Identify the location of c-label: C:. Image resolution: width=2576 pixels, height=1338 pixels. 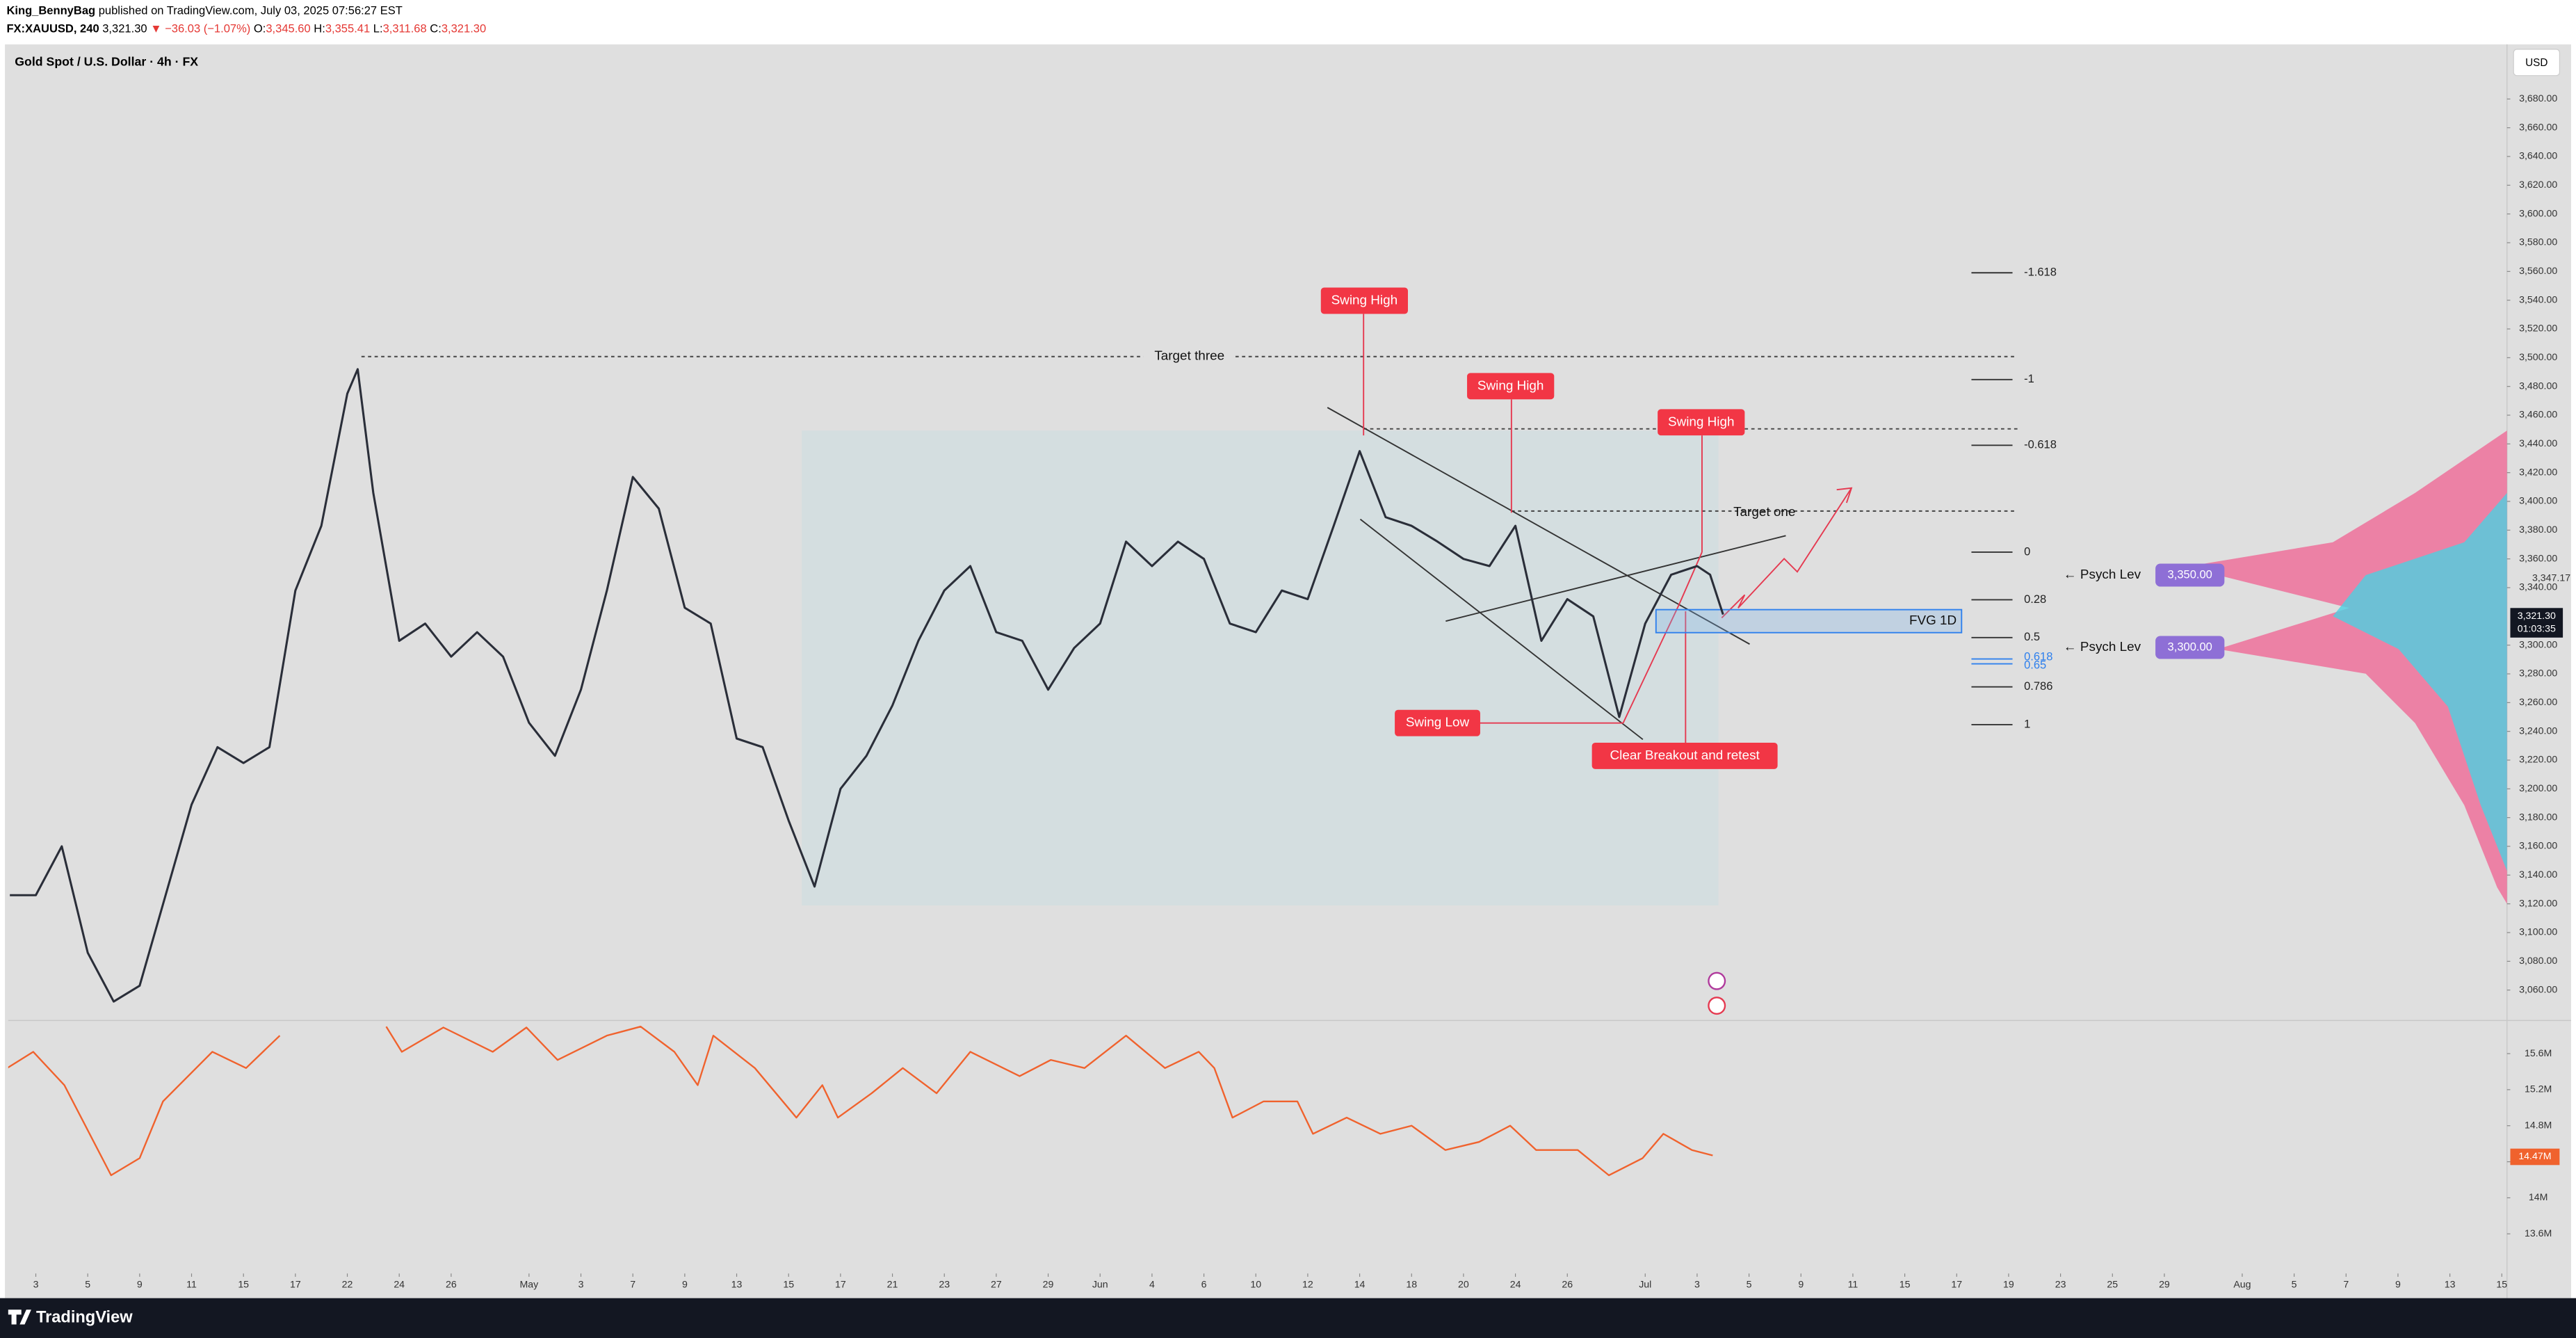
(436, 29).